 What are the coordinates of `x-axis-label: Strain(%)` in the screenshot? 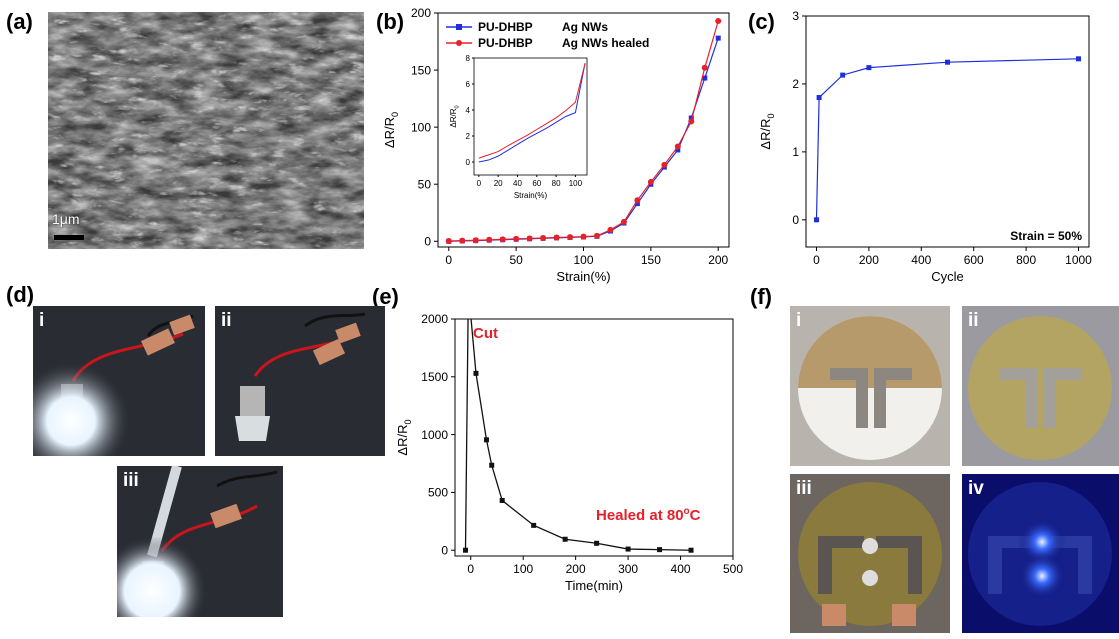 It's located at (583, 276).